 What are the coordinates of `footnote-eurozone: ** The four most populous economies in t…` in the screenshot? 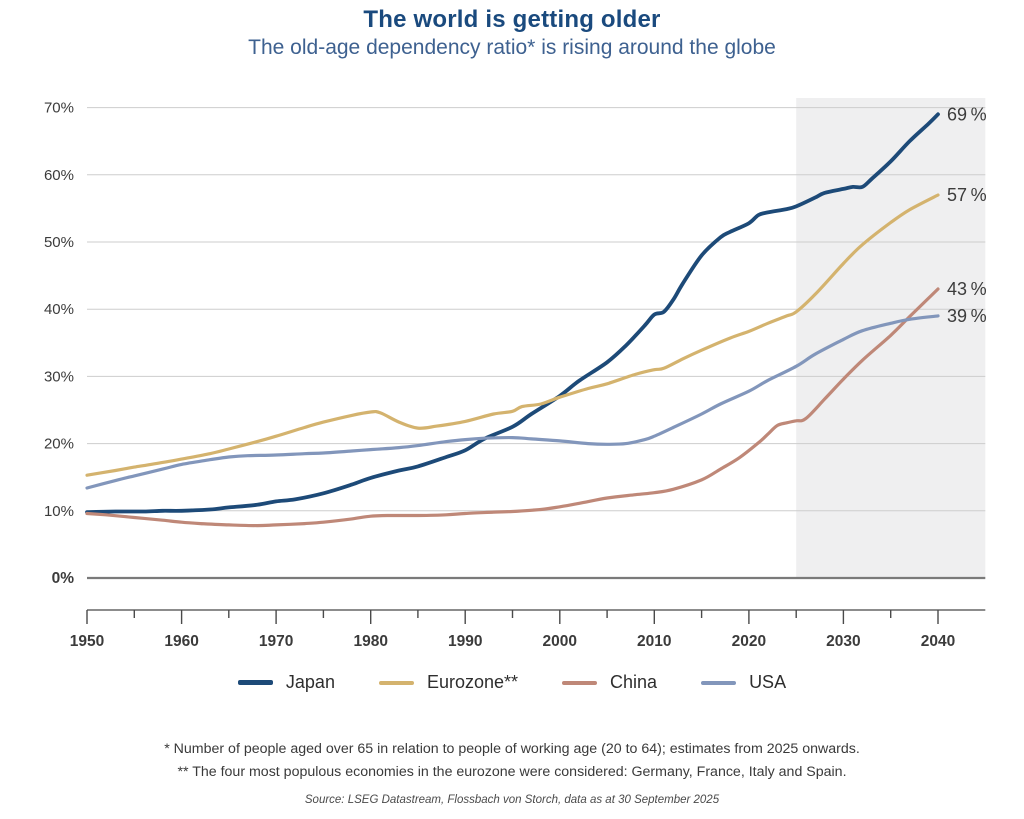 It's located at (512, 772).